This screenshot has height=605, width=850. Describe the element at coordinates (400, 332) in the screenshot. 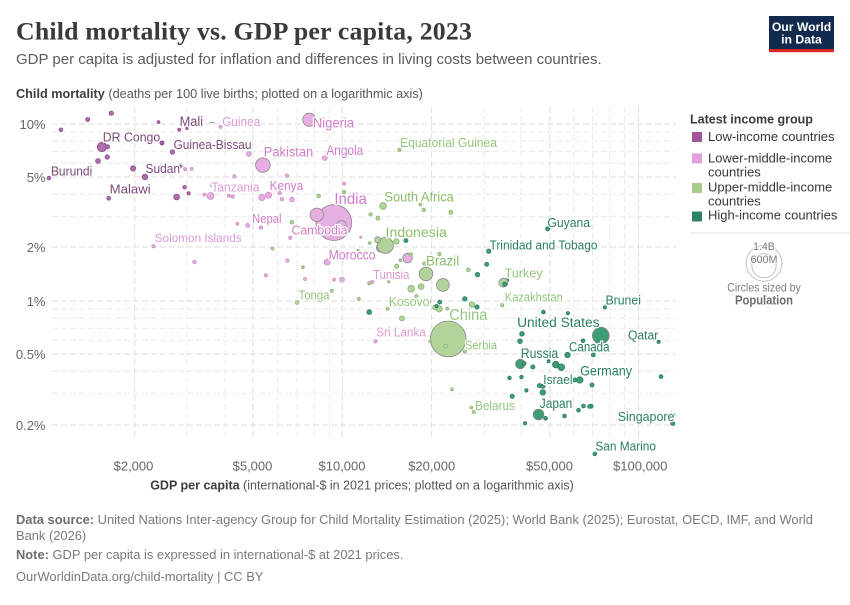

I see `svg-text: Sri Lanka` at that location.